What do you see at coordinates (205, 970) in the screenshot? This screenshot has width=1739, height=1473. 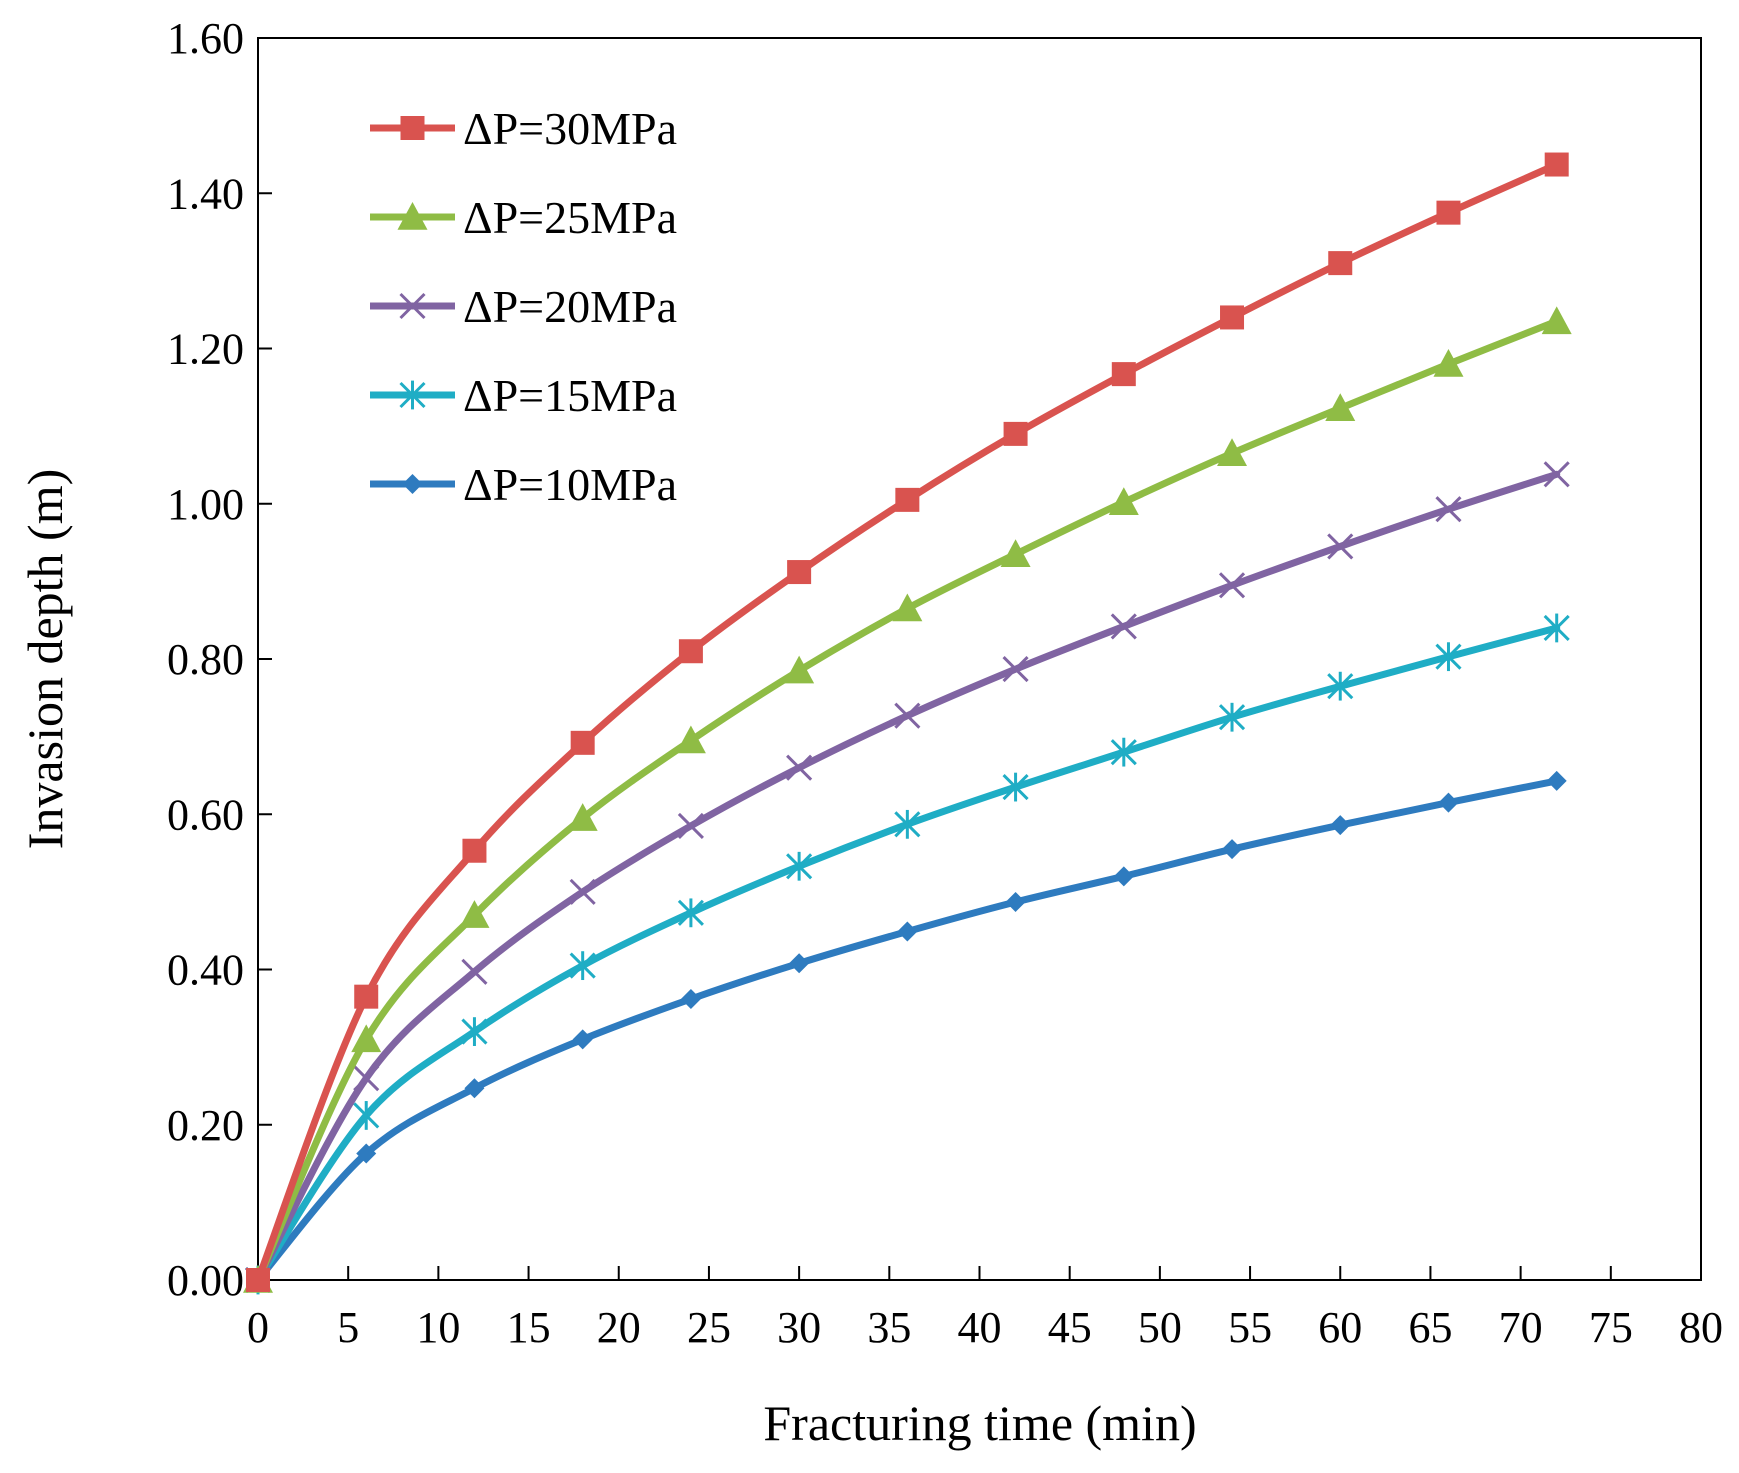 I see `y-tick-label: 0.40` at bounding box center [205, 970].